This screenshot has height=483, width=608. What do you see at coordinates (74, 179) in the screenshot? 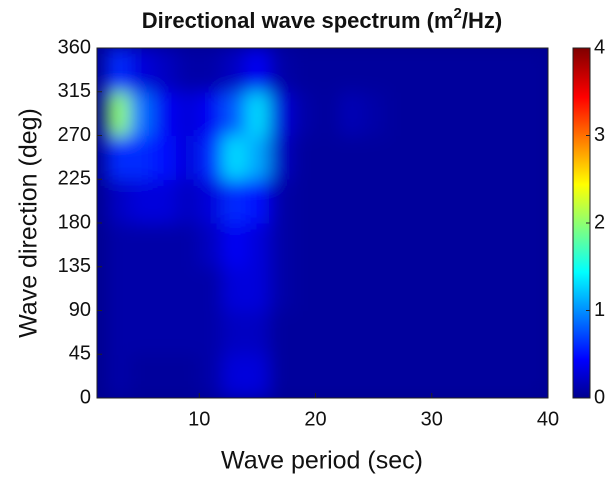
I see `y-tick-label: 225` at bounding box center [74, 179].